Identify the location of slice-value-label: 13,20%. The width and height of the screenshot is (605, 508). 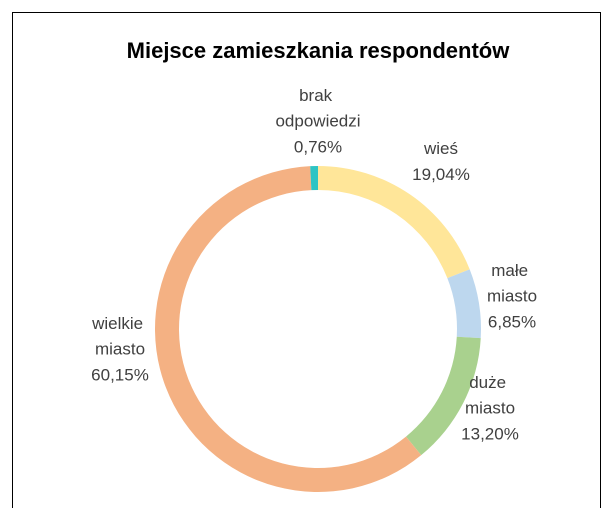
(490, 433).